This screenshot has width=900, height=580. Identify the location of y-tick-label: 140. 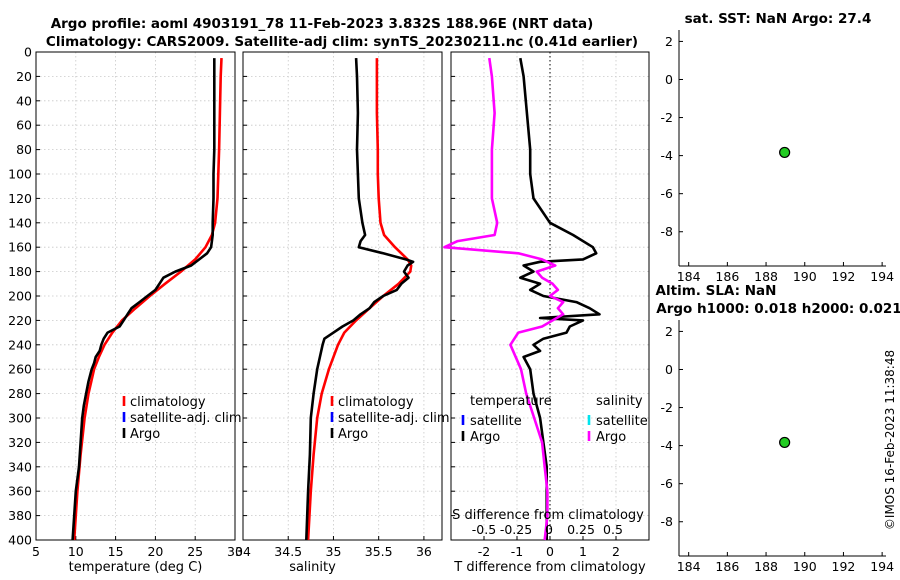
(20, 222).